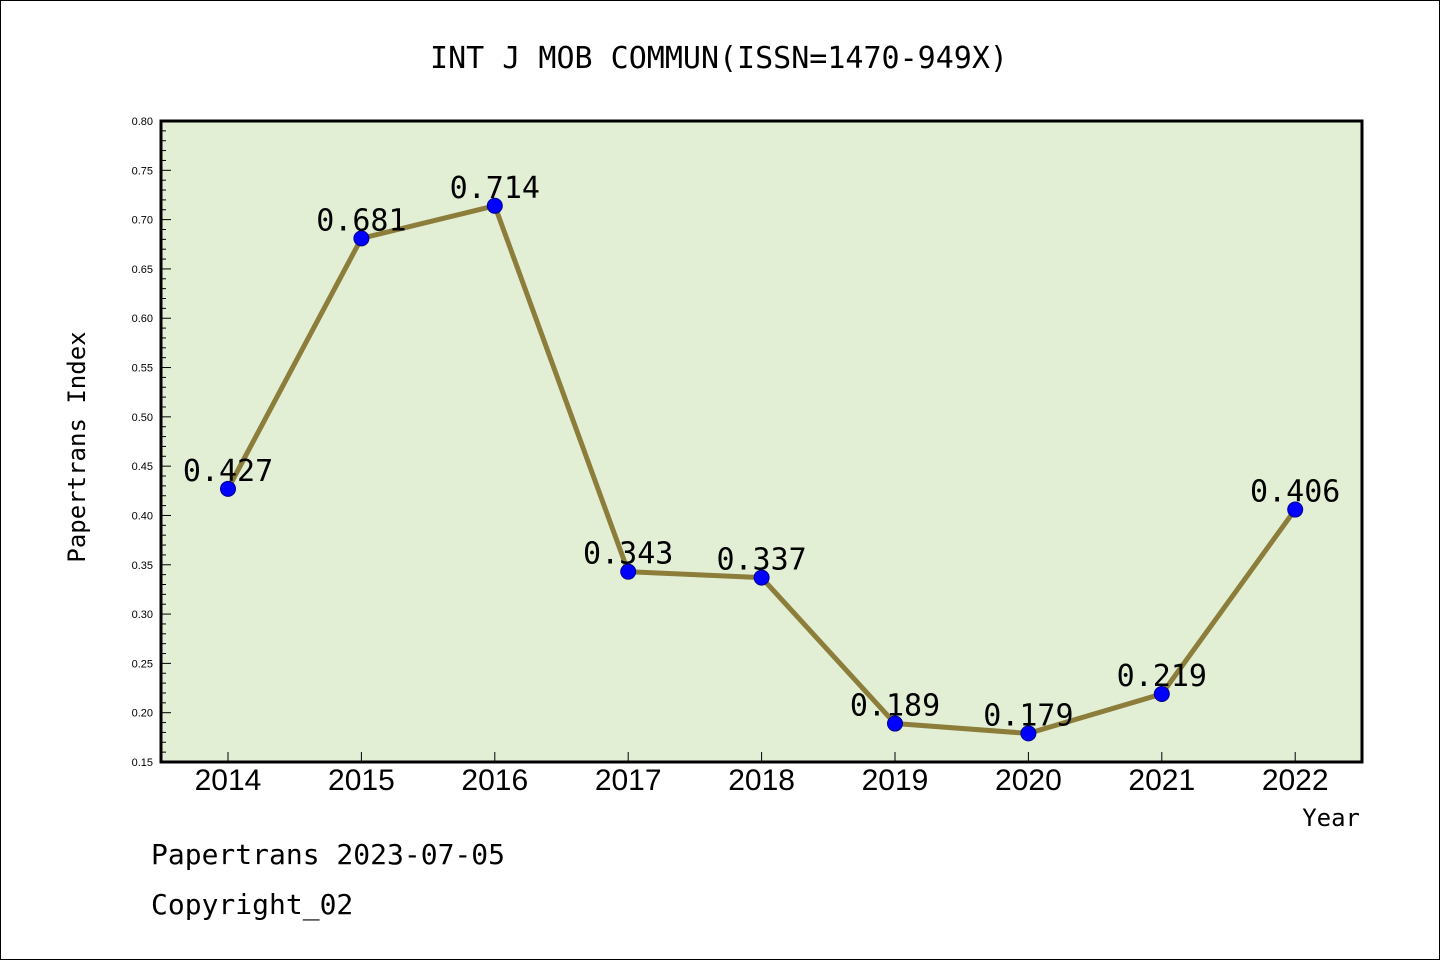 The width and height of the screenshot is (1440, 961). Describe the element at coordinates (1028, 780) in the screenshot. I see `x-tick-label: 2020` at that location.